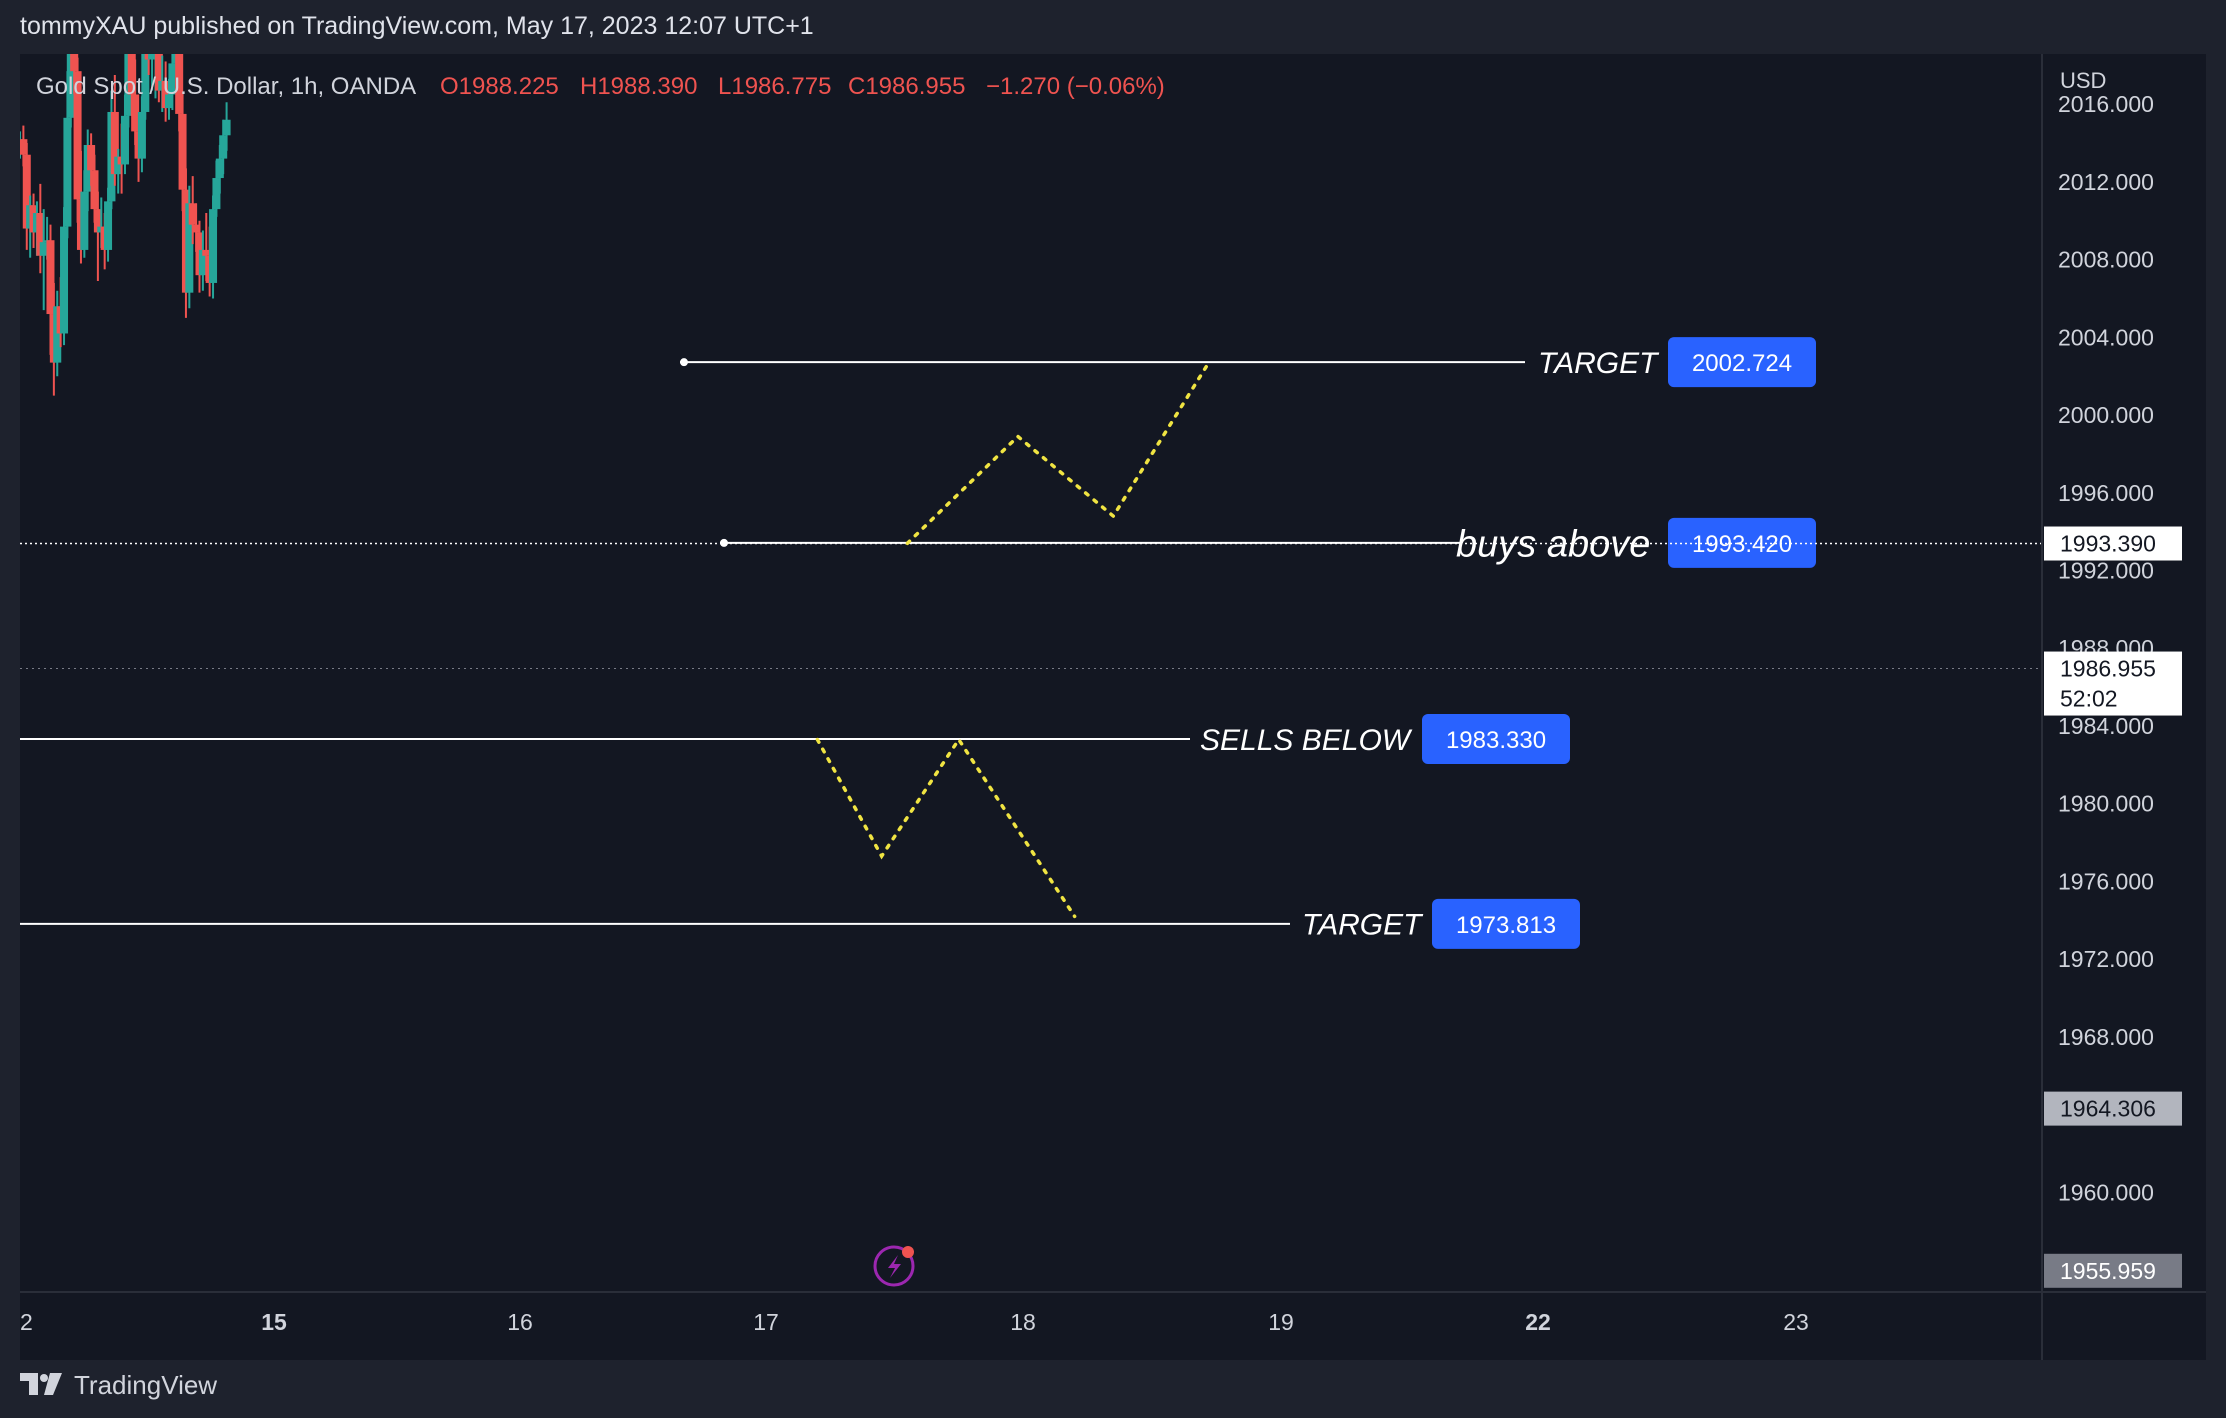 Image resolution: width=2226 pixels, height=1418 pixels. I want to click on y-tick-label: 1992.000, so click(2106, 571).